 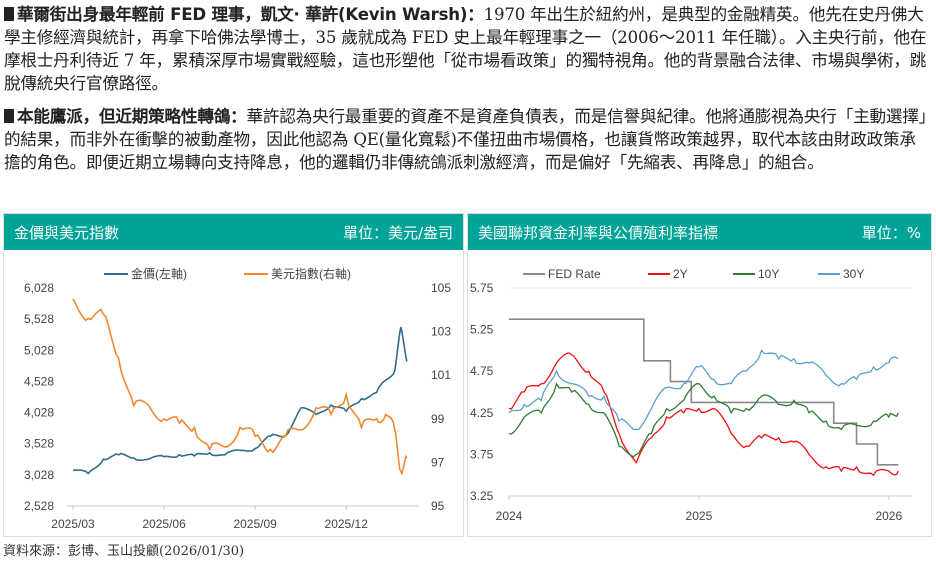 I want to click on series-line-30y, so click(x=703, y=390).